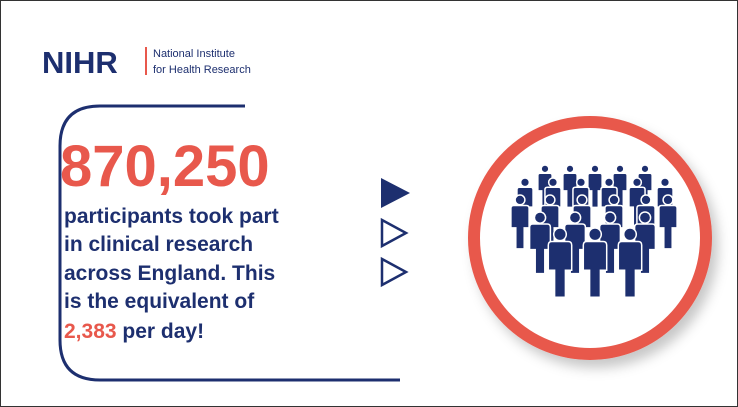 The image size is (738, 407). I want to click on crowd-icon, so click(594, 231).